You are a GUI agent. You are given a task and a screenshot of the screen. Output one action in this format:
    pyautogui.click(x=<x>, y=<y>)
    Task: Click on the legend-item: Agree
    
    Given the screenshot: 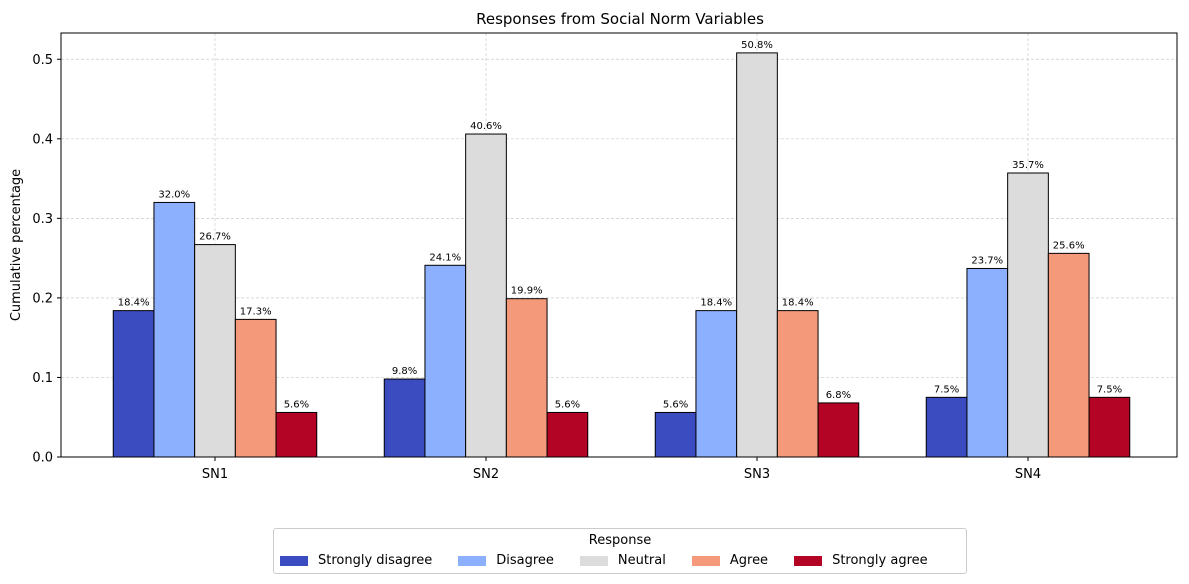 What is the action you would take?
    pyautogui.click(x=730, y=560)
    